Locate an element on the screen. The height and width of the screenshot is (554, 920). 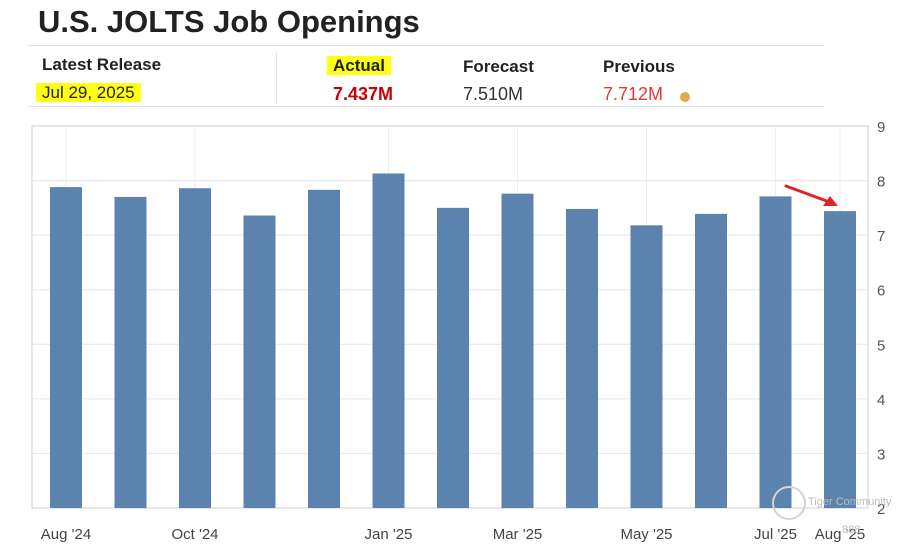
previous-value: 7.712M is located at coordinates (633, 94).